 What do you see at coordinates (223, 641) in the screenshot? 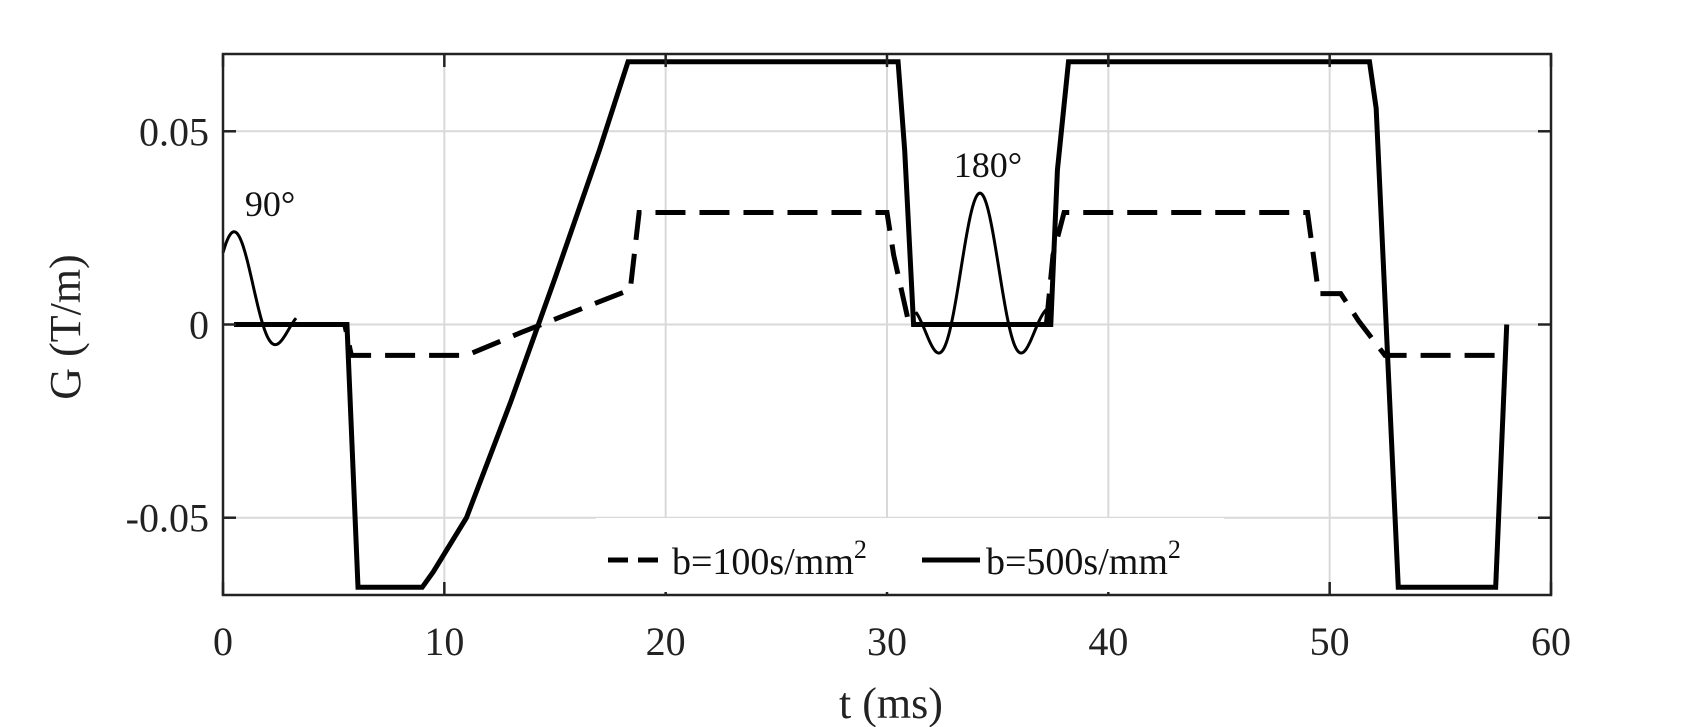
I see `x-tick-label-0: 0` at bounding box center [223, 641].